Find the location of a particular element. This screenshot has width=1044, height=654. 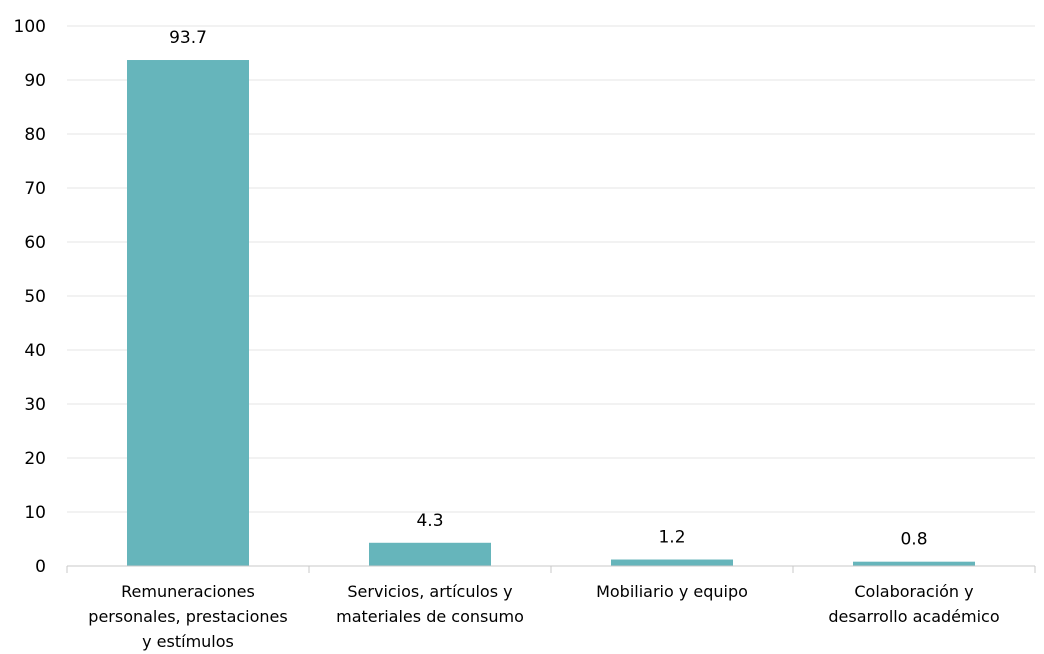

category-label: Servicios, artículos y is located at coordinates (429, 591).